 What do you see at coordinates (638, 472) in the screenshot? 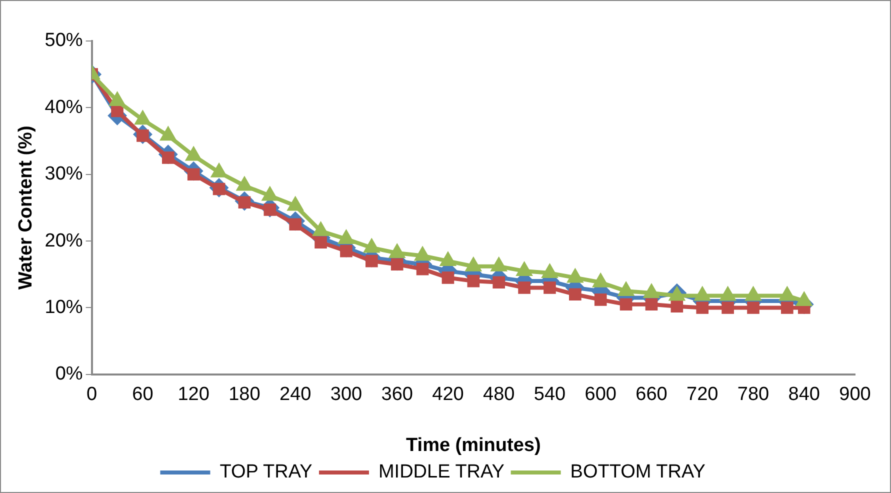
I see `legend-label: BOTTOM TRAY` at bounding box center [638, 472].